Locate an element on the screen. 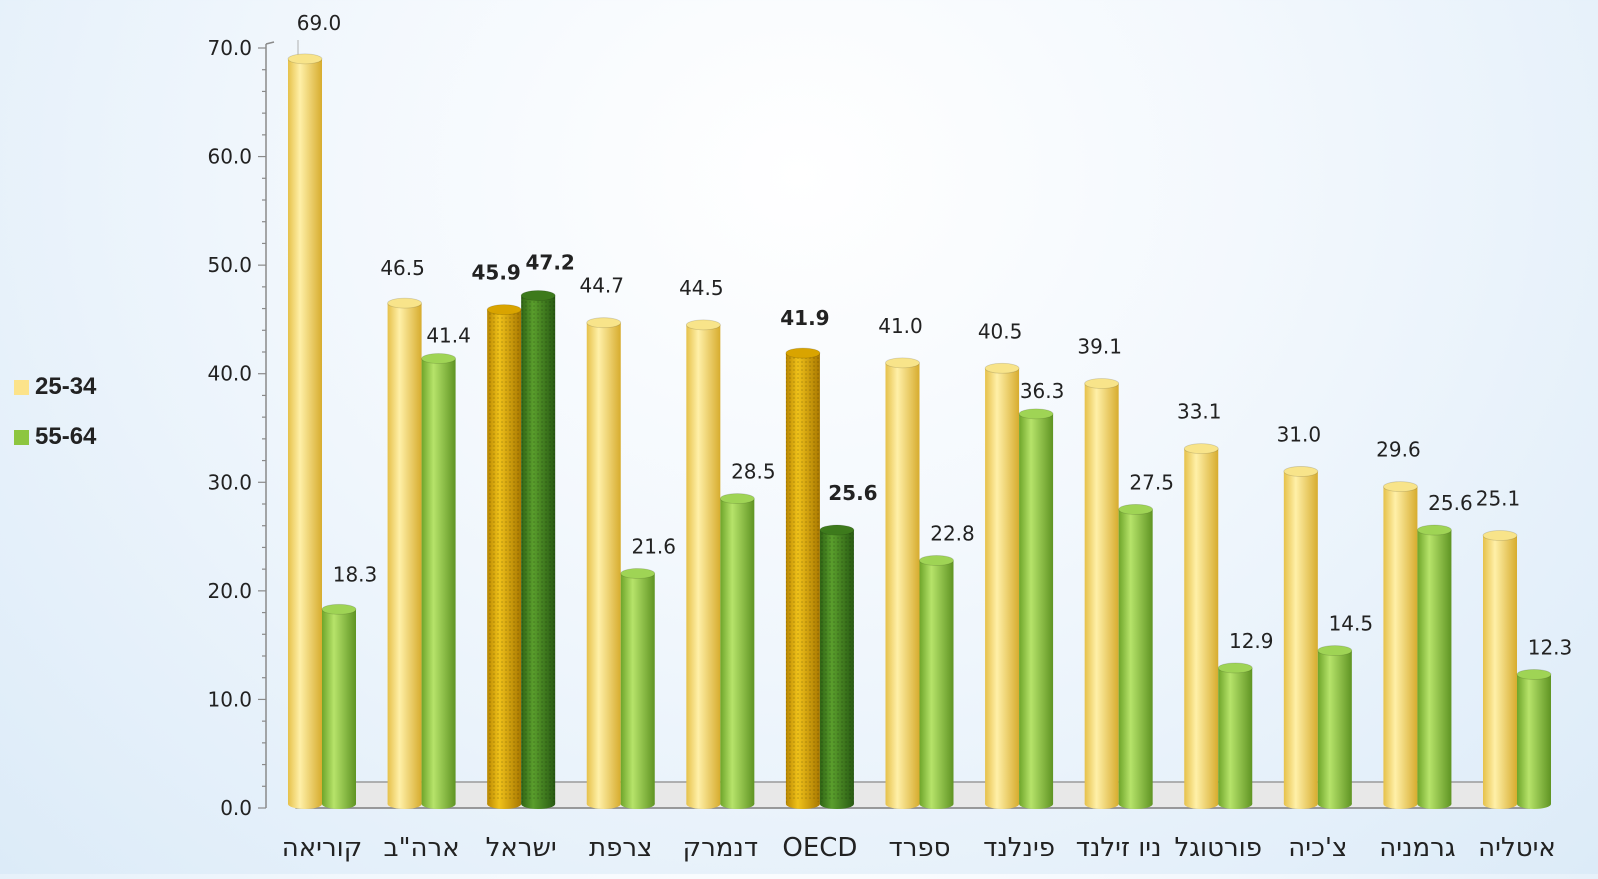 This screenshot has width=1598, height=879. bar-55-64-8-body is located at coordinates (1135, 656).